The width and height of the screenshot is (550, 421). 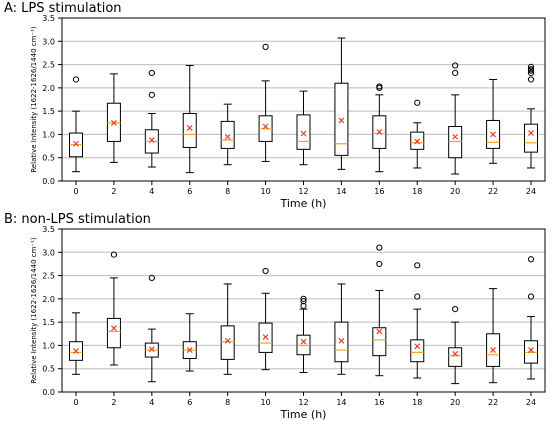 I want to click on panel-title: A: LPS stimulation, so click(x=63, y=8).